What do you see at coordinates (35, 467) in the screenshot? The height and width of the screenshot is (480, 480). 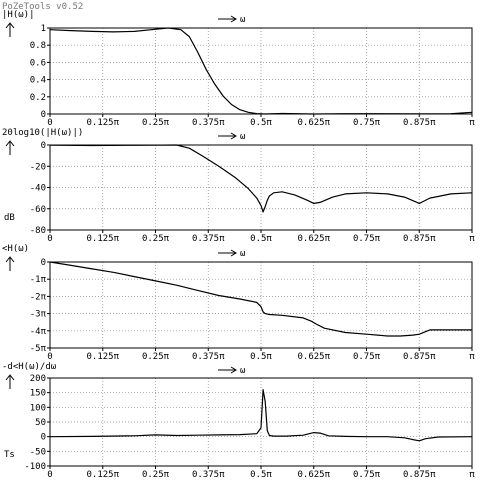 I see `y-tick-label: -100` at bounding box center [35, 467].